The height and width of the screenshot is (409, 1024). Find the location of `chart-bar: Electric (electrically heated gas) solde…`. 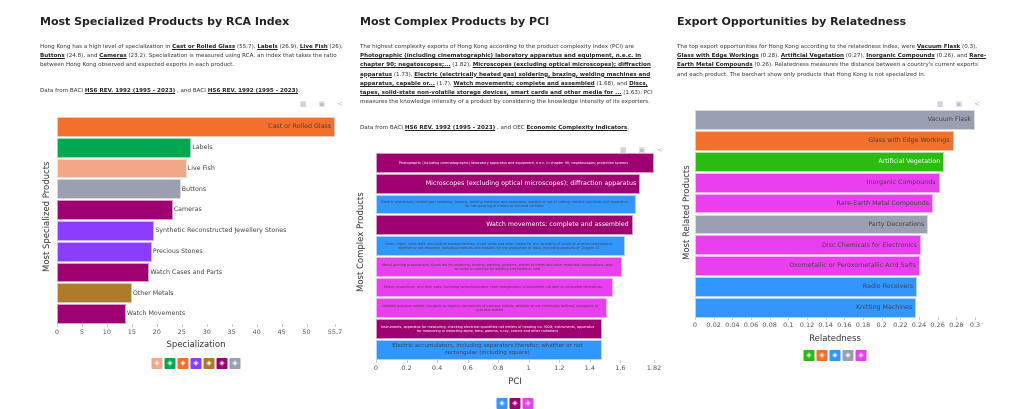

chart-bar: Electric (electrically heated gas) solde… is located at coordinates (506, 204).